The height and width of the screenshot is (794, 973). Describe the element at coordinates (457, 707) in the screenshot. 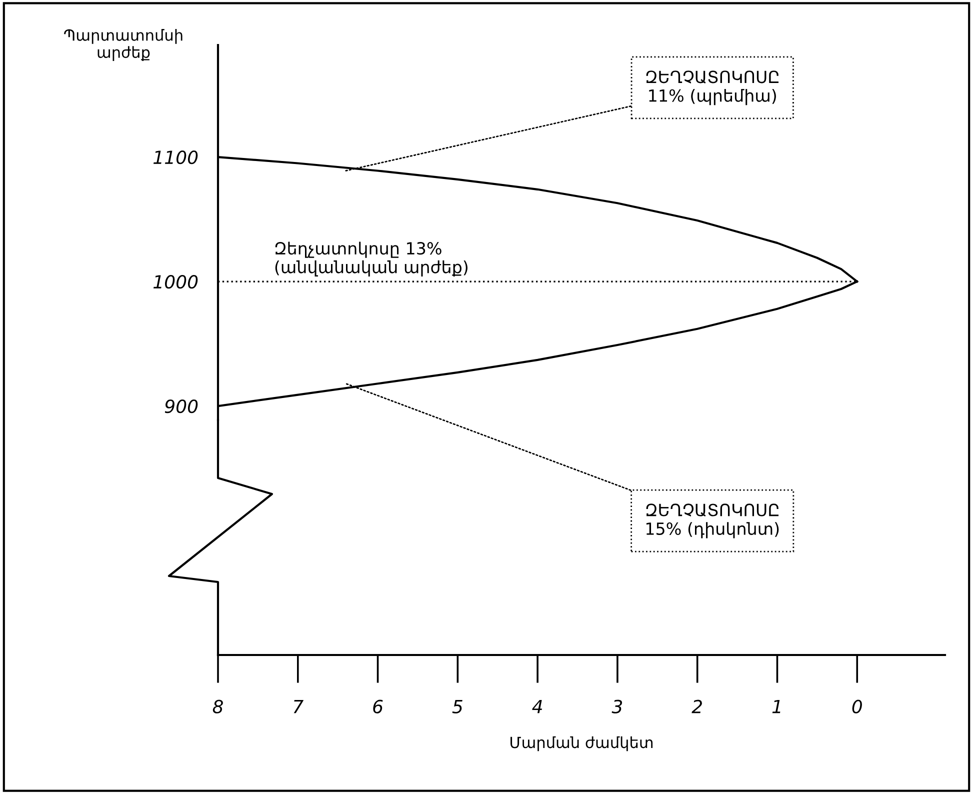

I see `x-tick-label: 5` at that location.